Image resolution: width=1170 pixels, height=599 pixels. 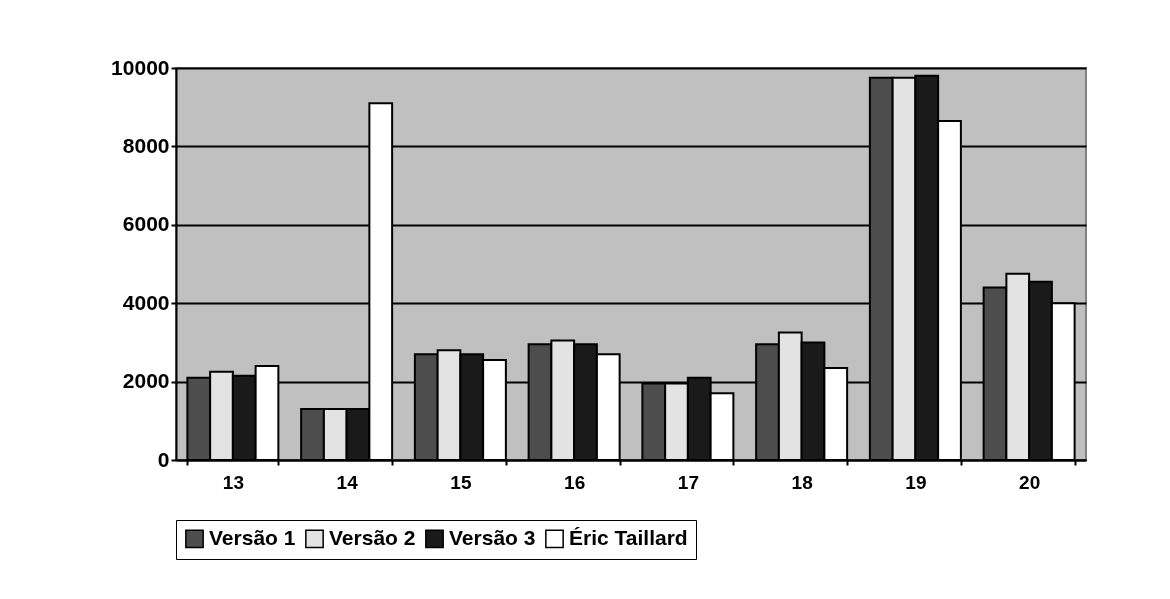 What do you see at coordinates (347, 482) in the screenshot?
I see `x-tick-label: 14` at bounding box center [347, 482].